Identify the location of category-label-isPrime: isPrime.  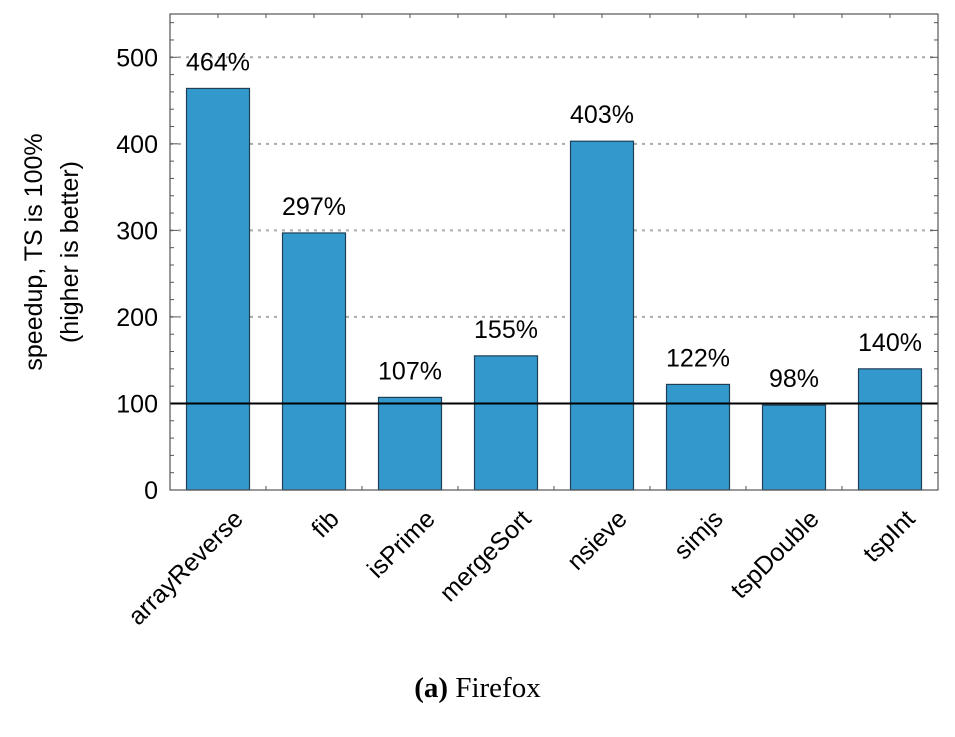
(401, 544).